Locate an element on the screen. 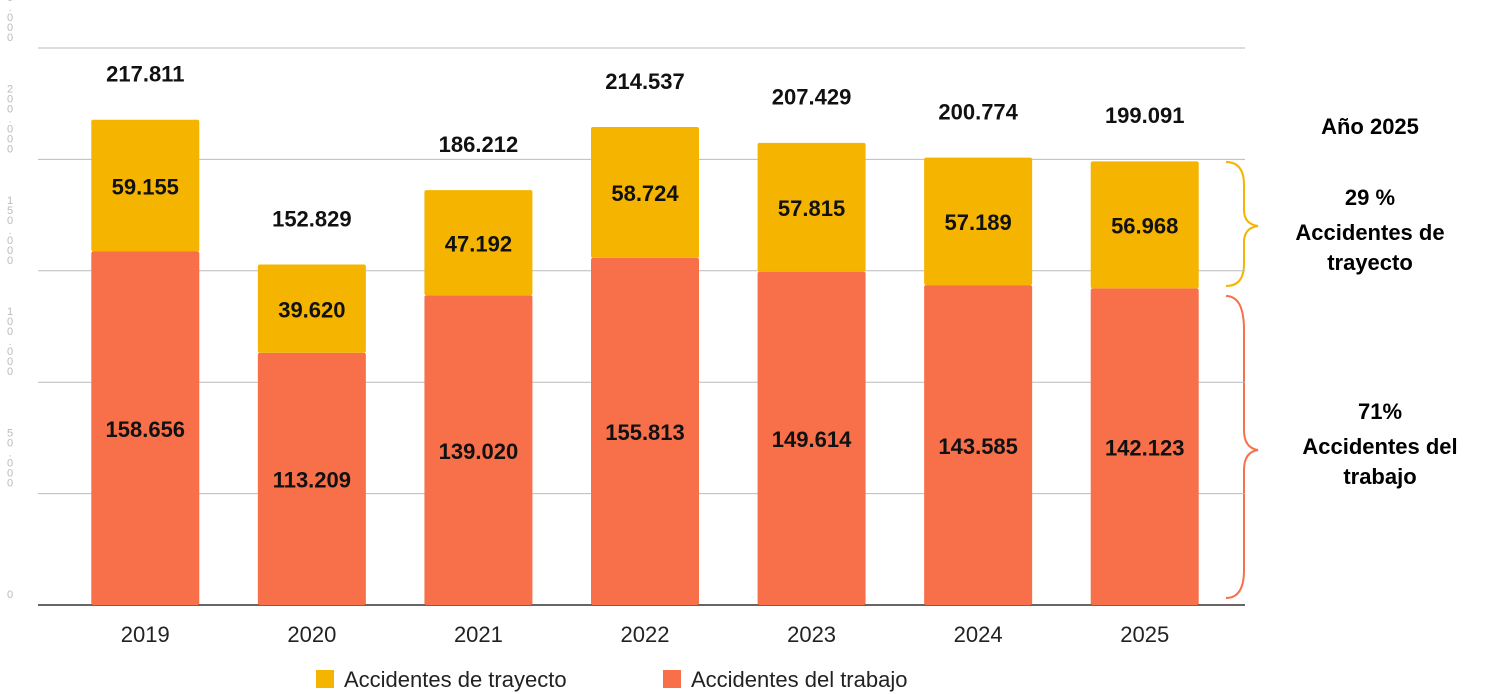 Image resolution: width=1495 pixels, height=694 pixels. total-label: 214.537 is located at coordinates (645, 81).